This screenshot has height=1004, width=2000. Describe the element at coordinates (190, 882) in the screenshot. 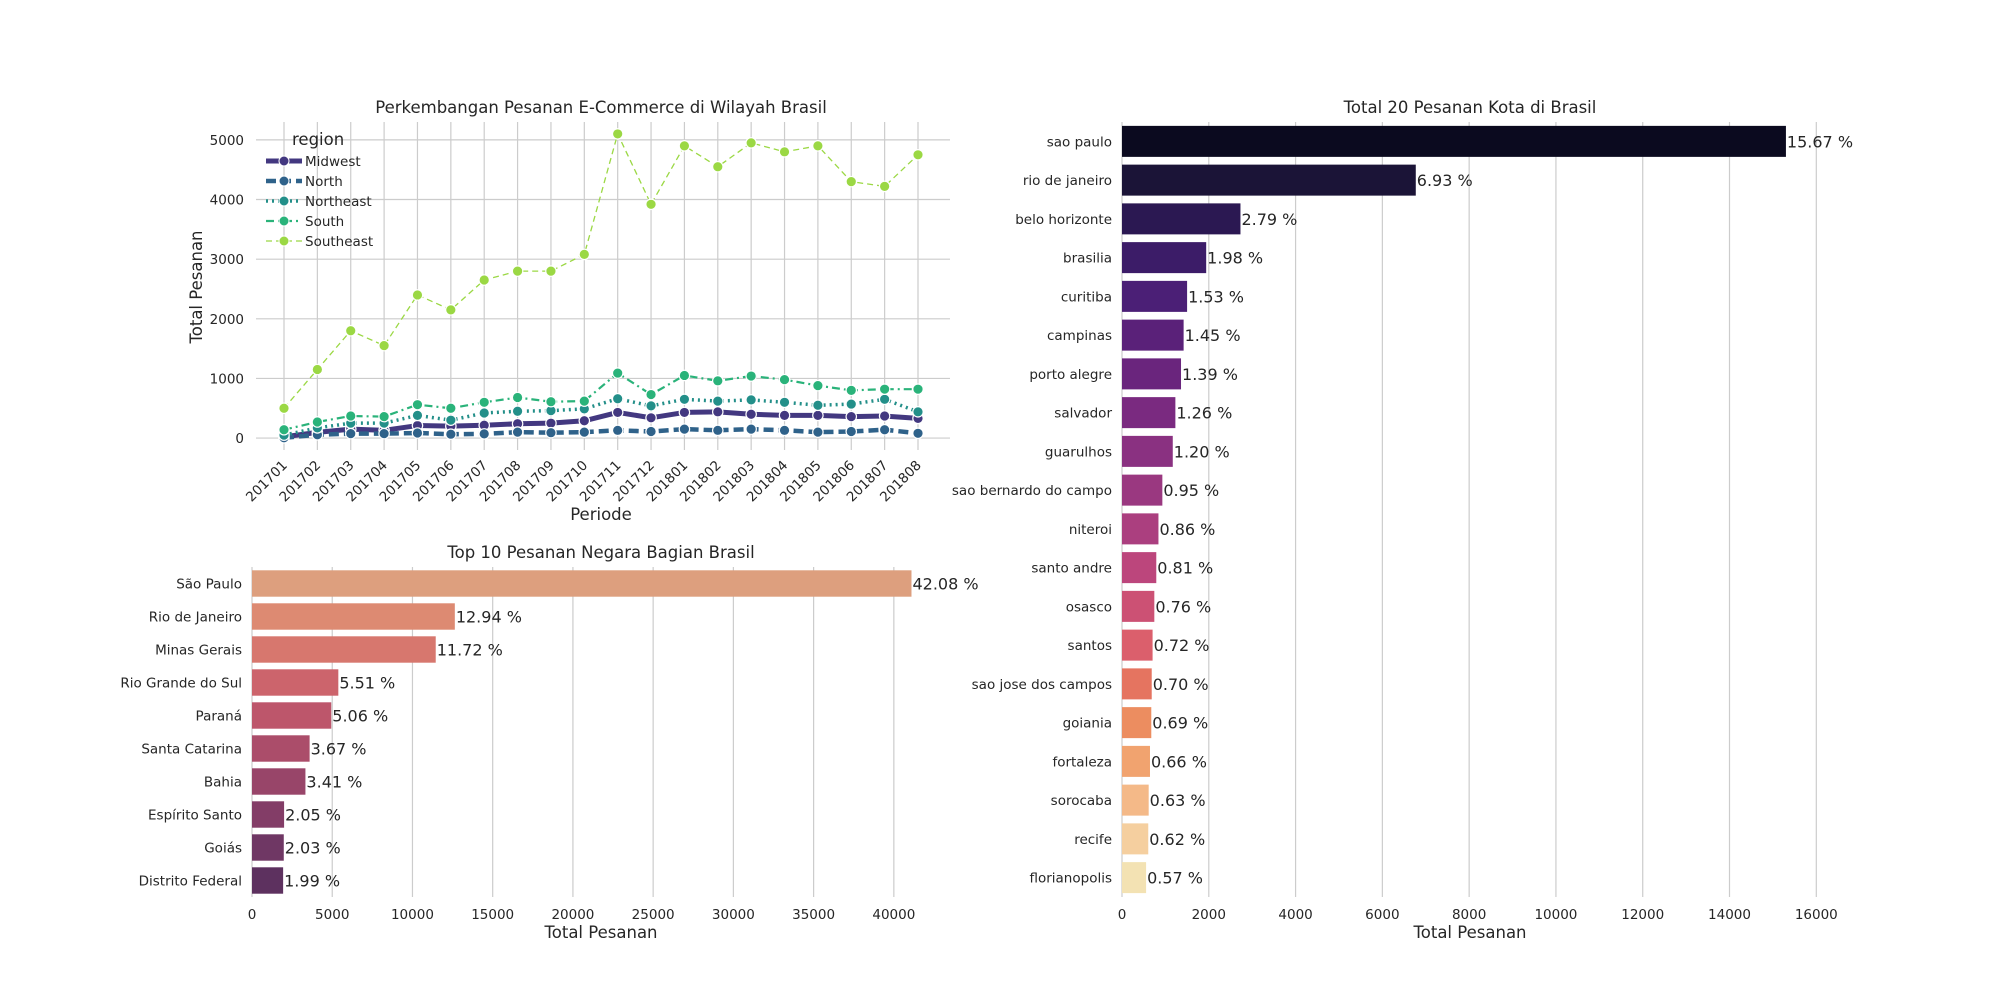

I see `state-category-label: Distrito Federal` at that location.